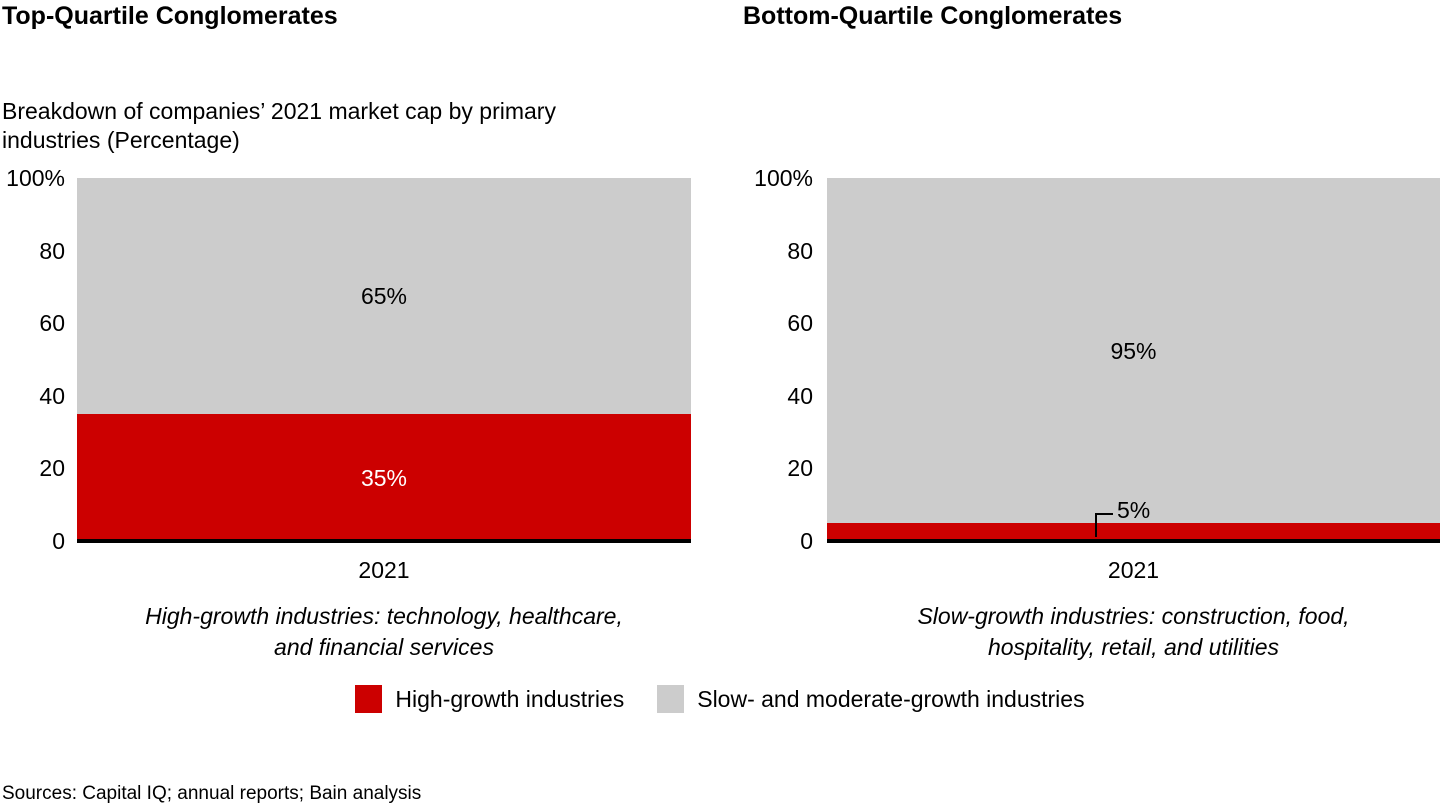 The width and height of the screenshot is (1440, 810). Describe the element at coordinates (510, 699) in the screenshot. I see `legend-label: High-growth industries` at that location.